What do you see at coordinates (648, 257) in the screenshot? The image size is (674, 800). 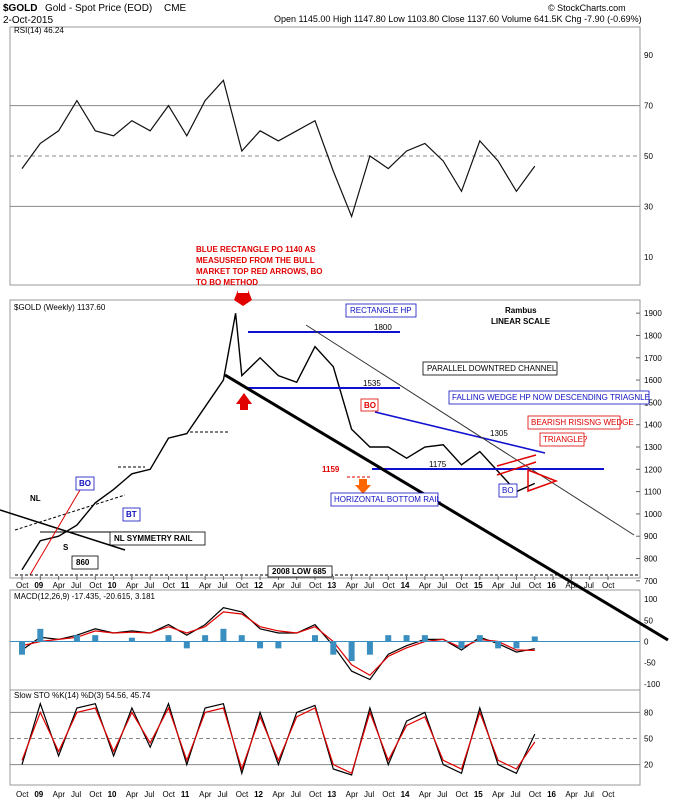 I see `rsi-y-tick-10: 10` at bounding box center [648, 257].